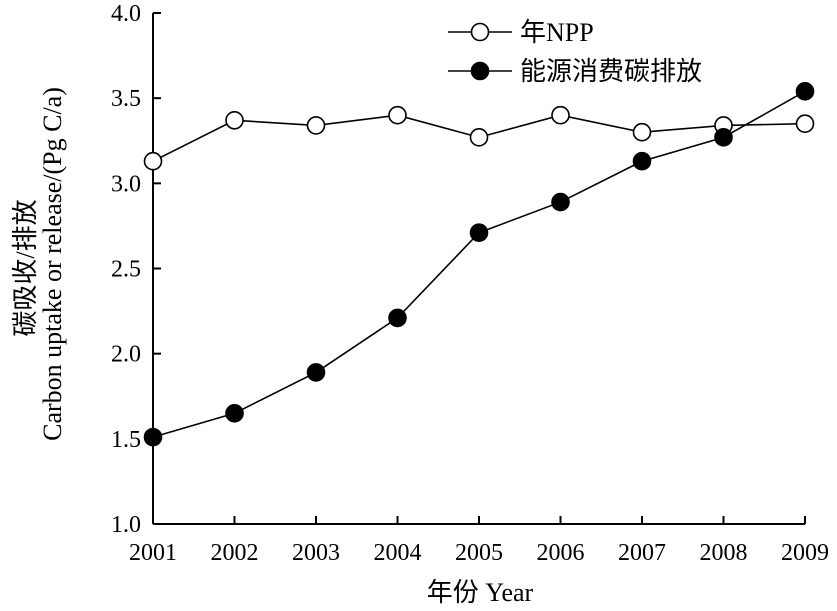 The width and height of the screenshot is (837, 611). Describe the element at coordinates (316, 553) in the screenshot. I see `x-tick-label: 2003` at that location.